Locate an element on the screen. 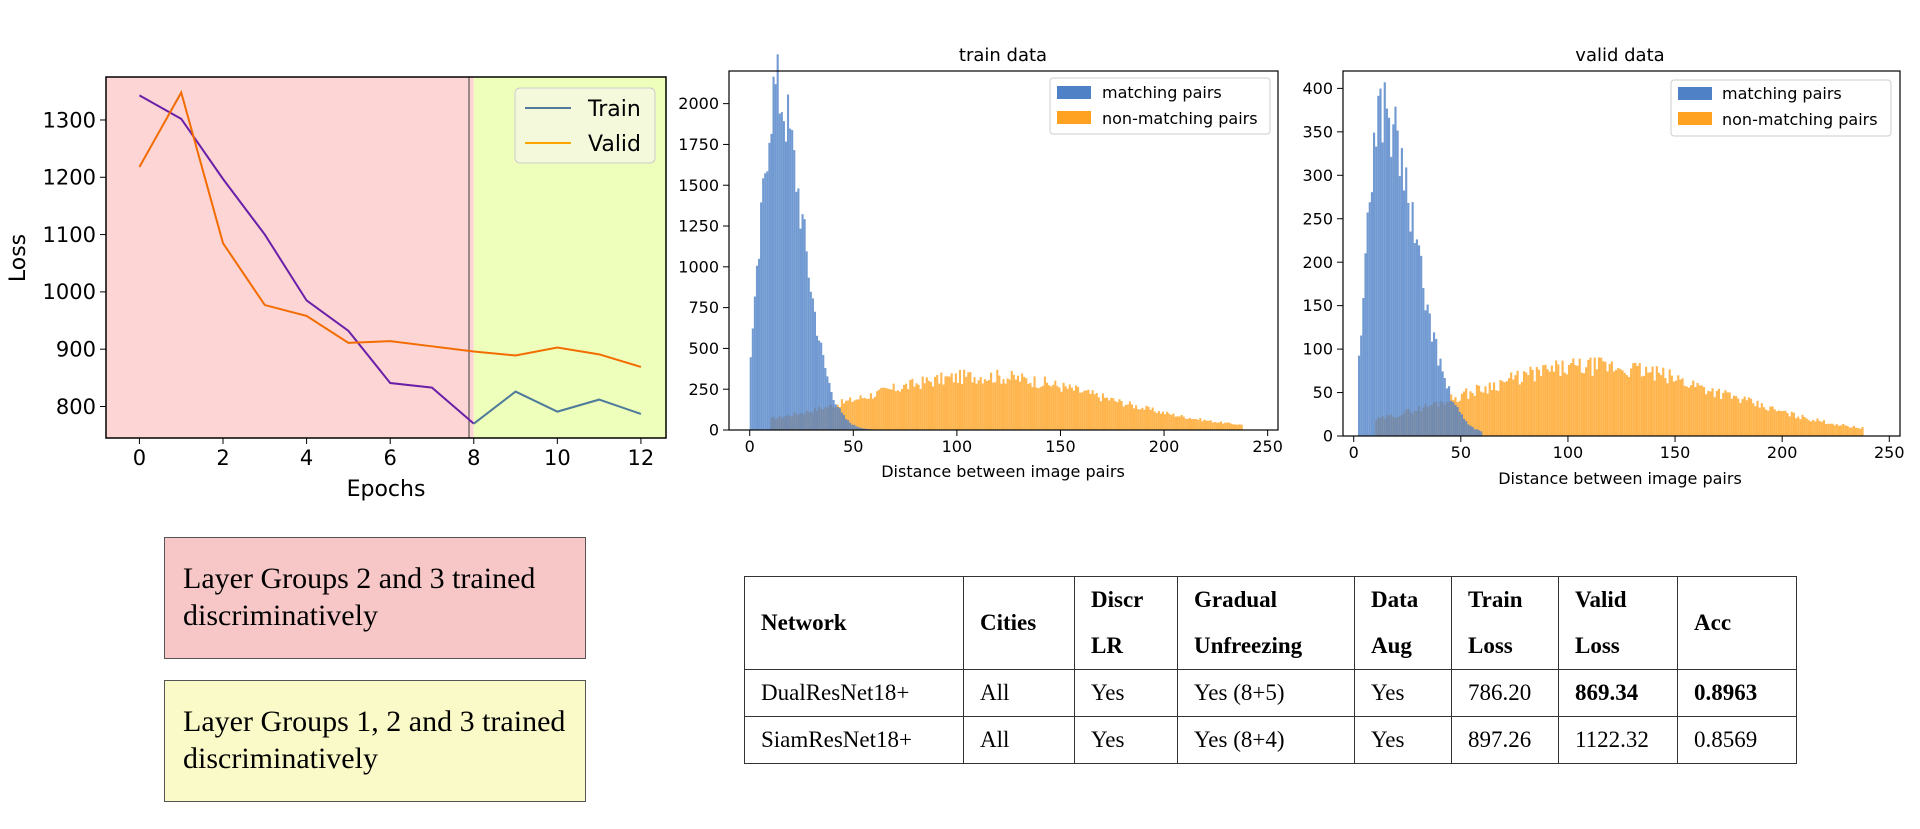 The image size is (1920, 829). y-tick-label: 400 is located at coordinates (1317, 88).